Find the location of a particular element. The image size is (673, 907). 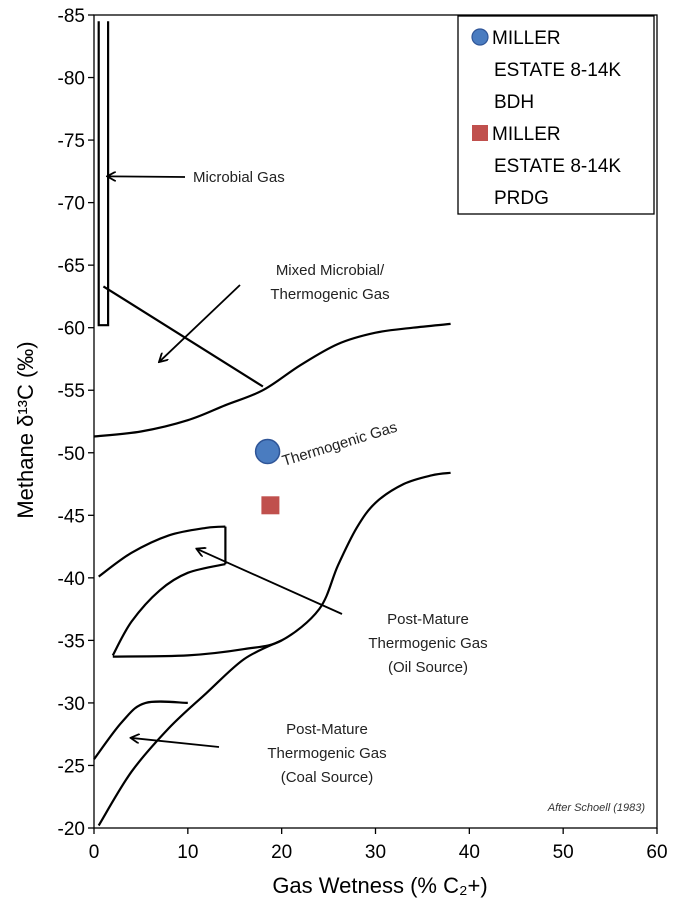

boundary-oil-source-top is located at coordinates (162, 551).